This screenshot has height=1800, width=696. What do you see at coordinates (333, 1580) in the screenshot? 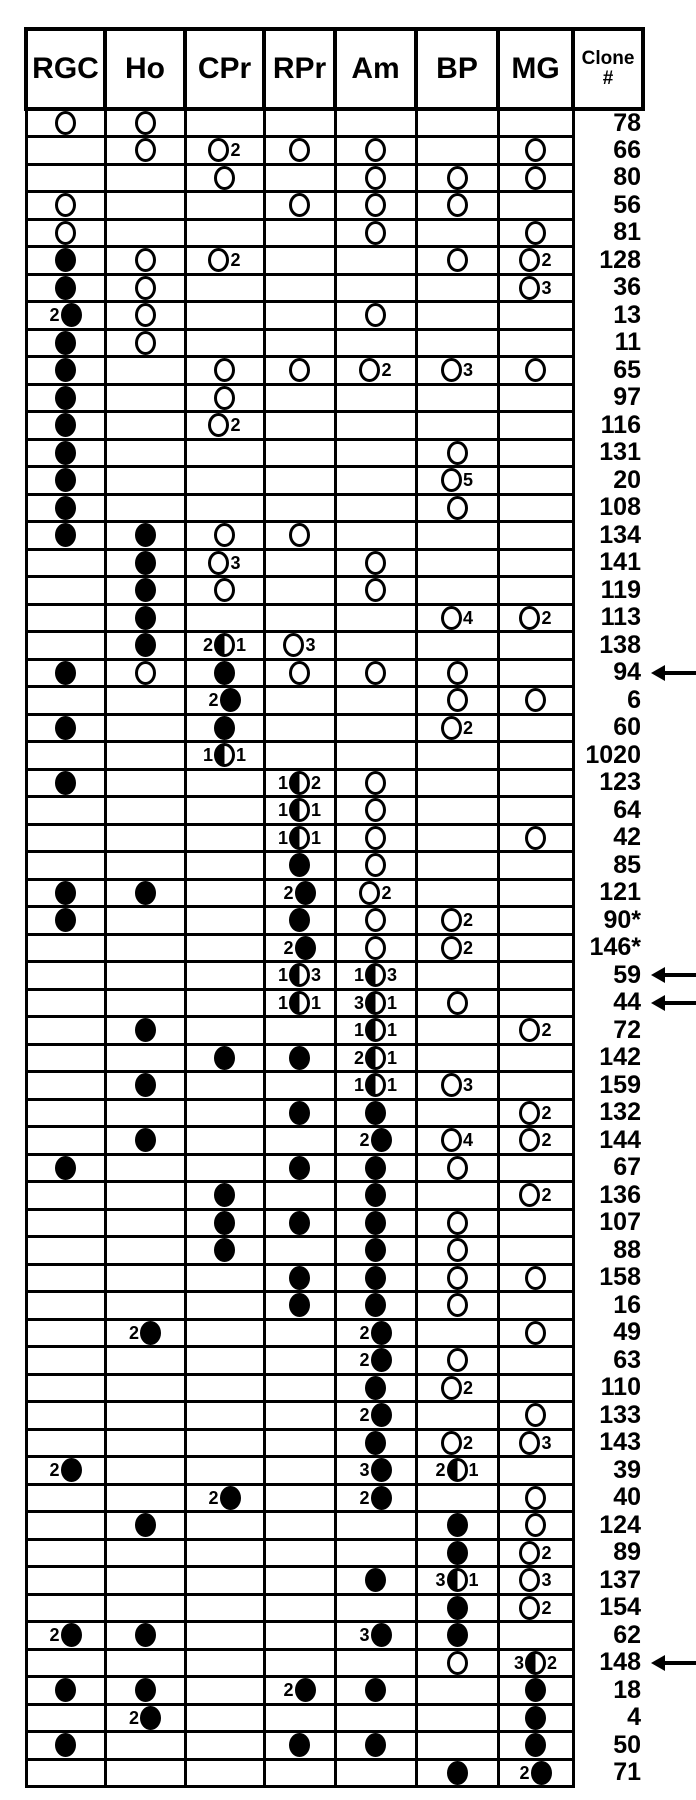
I see `table-row: 3 1 3 137` at bounding box center [333, 1580].